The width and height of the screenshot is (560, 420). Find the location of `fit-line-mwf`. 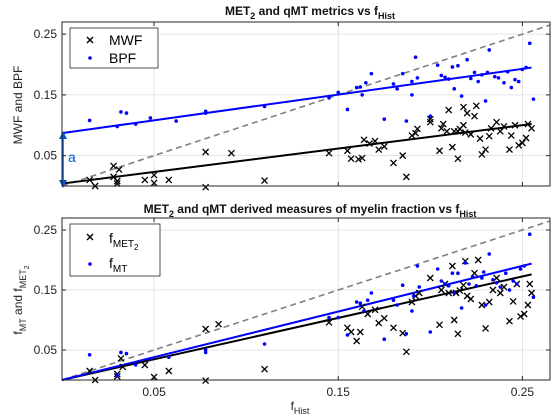

fit-line-mwf is located at coordinates (296, 154).